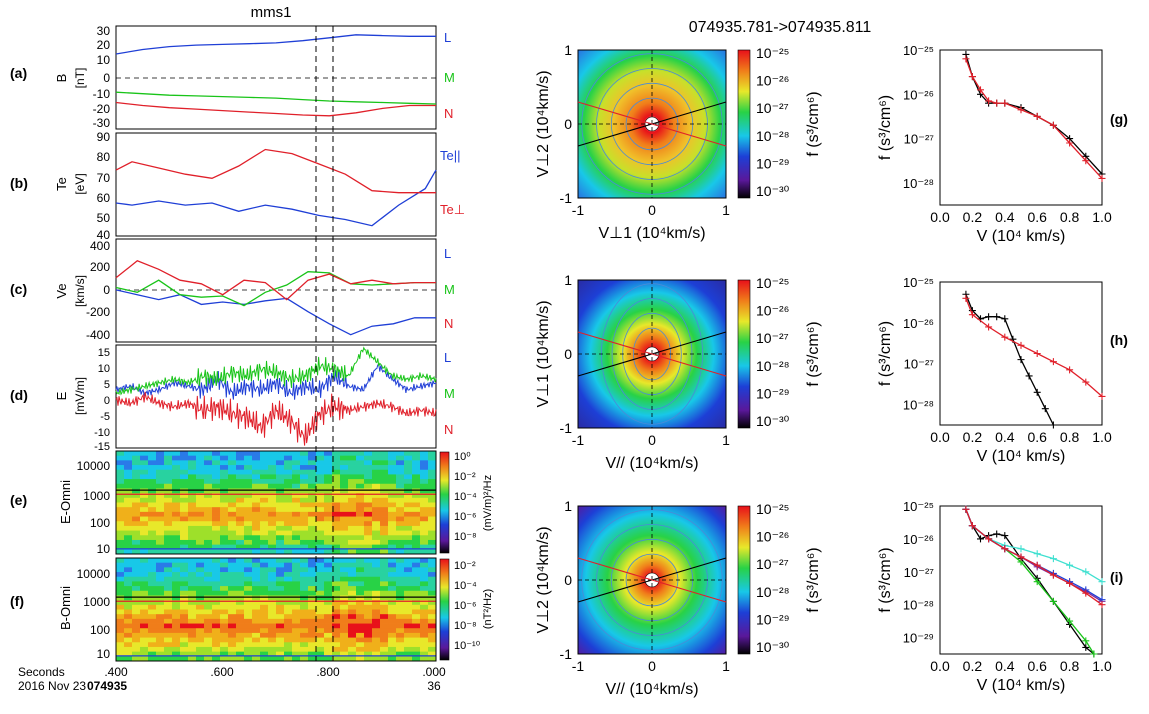 This screenshot has height=714, width=1149. Describe the element at coordinates (772, 509) in the screenshot. I see `vdf-cbar-tick: 10⁻²⁵` at that location.